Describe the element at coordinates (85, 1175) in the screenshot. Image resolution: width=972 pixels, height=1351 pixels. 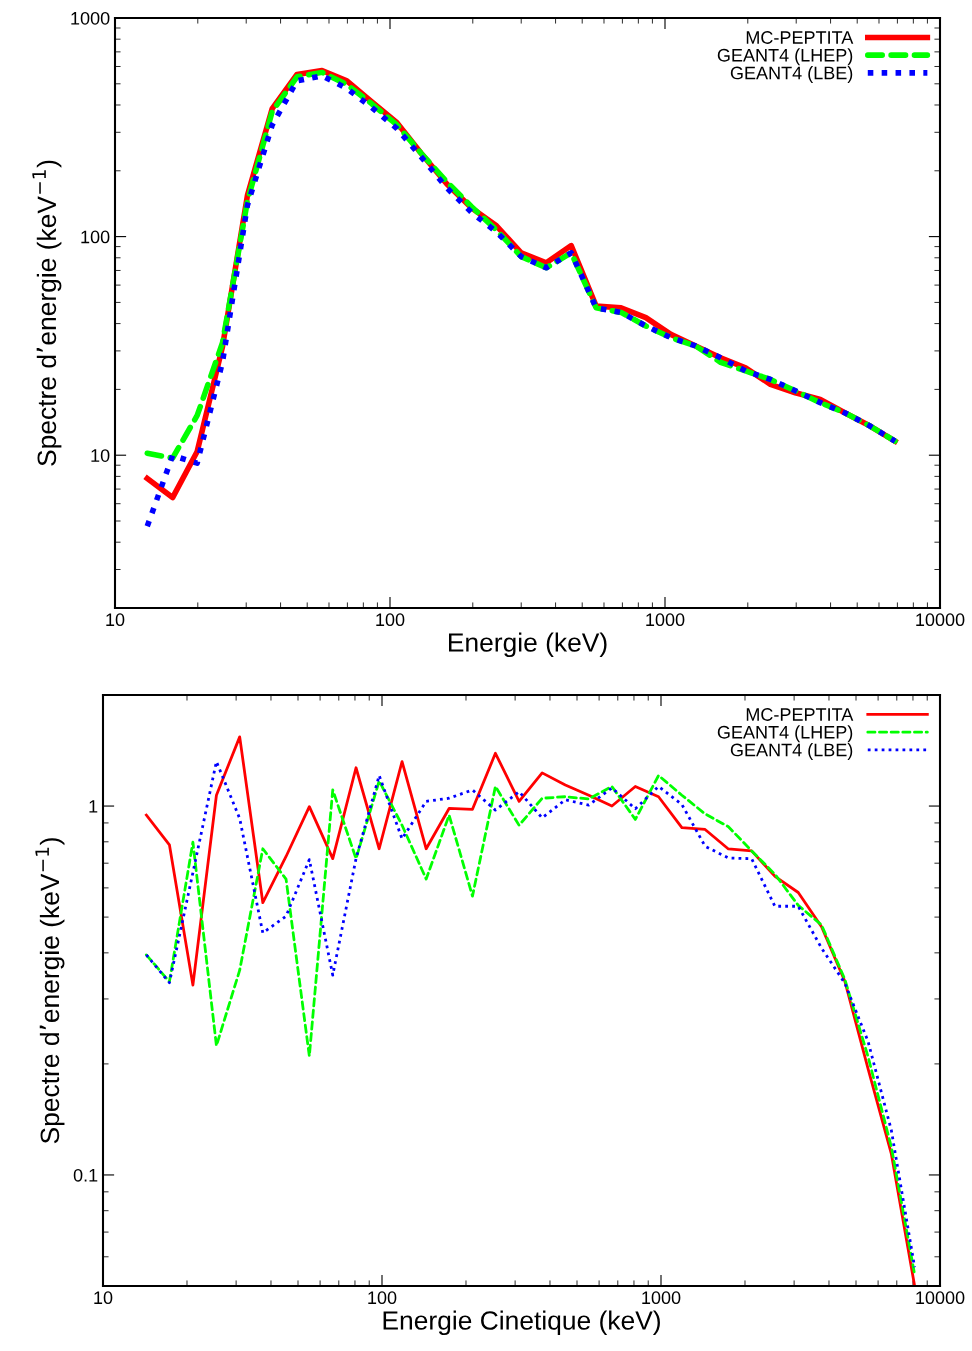
I see `y-tick-label: 0.1` at that location.